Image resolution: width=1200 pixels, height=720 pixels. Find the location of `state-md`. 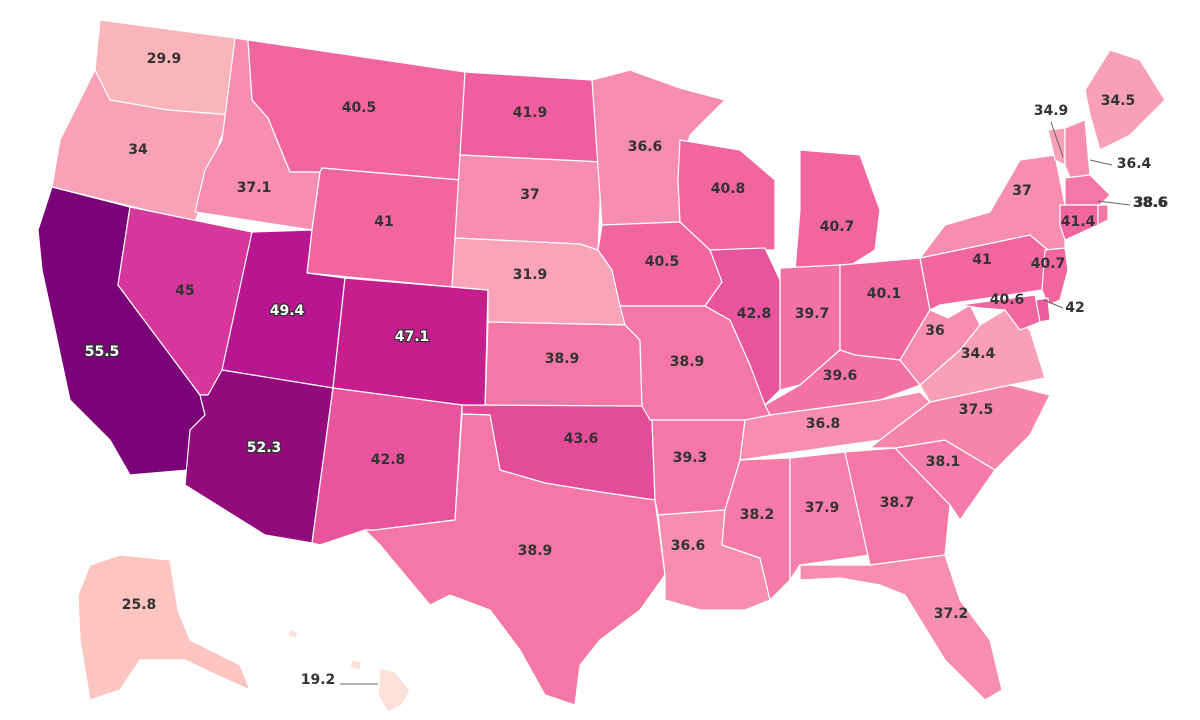

state-md is located at coordinates (1000, 312).